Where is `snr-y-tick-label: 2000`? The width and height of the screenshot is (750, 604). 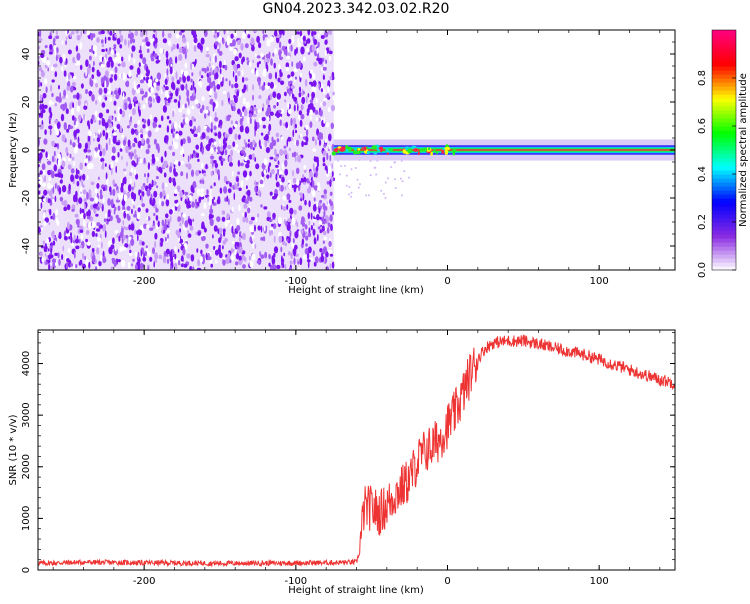
snr-y-tick-label: 2000 is located at coordinates (26, 466).